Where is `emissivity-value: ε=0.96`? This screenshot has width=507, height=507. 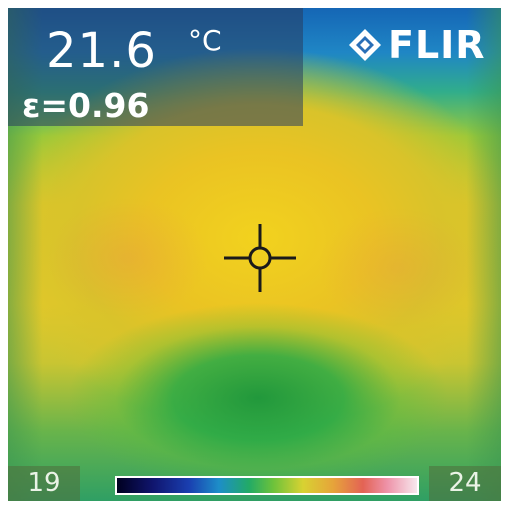 emissivity-value: ε=0.96 is located at coordinates (86, 105).